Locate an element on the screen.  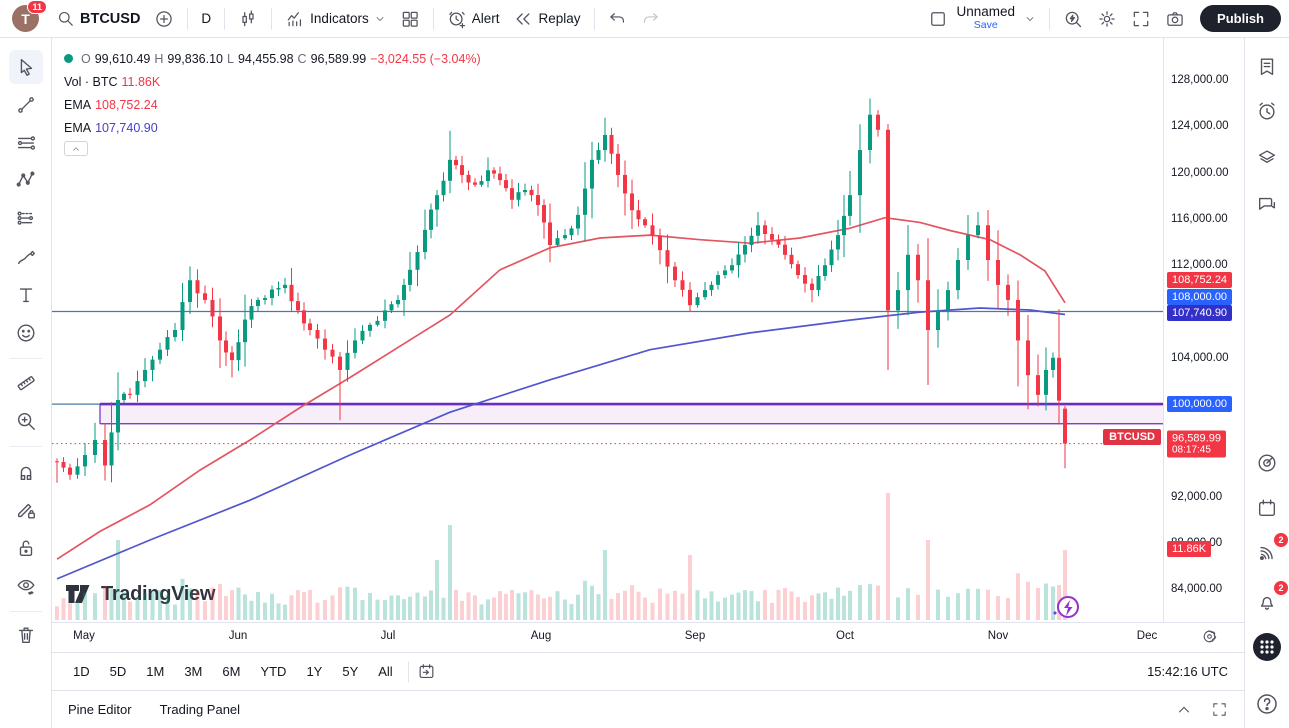
replay-icon is located at coordinates (523, 18).